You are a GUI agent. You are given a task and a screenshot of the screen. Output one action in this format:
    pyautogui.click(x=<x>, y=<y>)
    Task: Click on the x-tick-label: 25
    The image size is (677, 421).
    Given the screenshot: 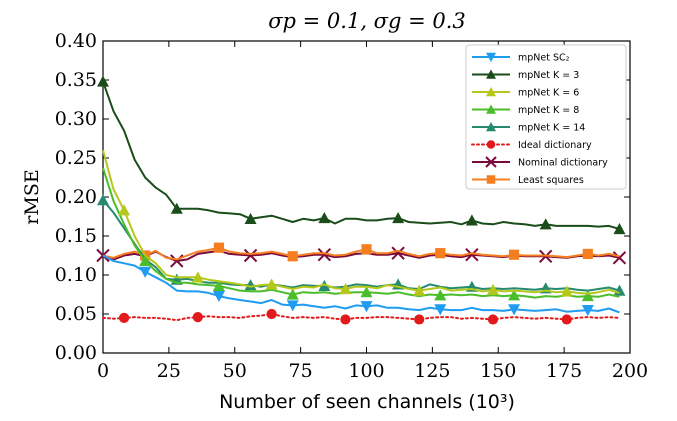 What is the action you would take?
    pyautogui.click(x=169, y=371)
    